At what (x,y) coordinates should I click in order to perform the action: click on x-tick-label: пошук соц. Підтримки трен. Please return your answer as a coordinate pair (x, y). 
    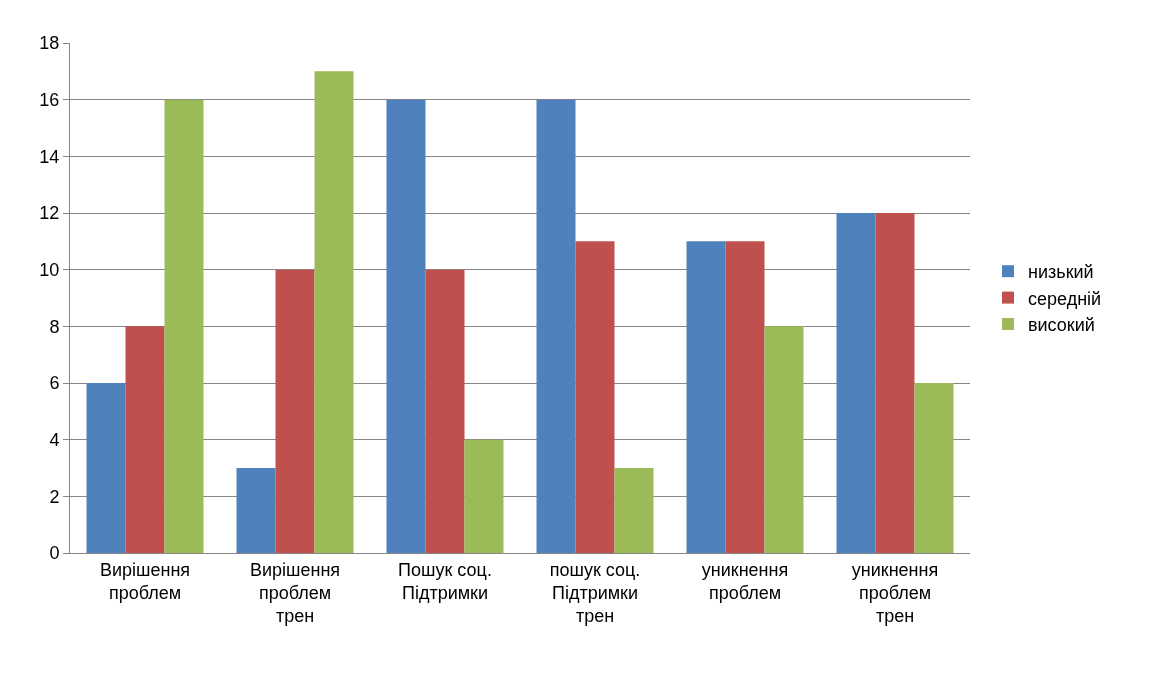
    Looking at the image, I should click on (595, 593).